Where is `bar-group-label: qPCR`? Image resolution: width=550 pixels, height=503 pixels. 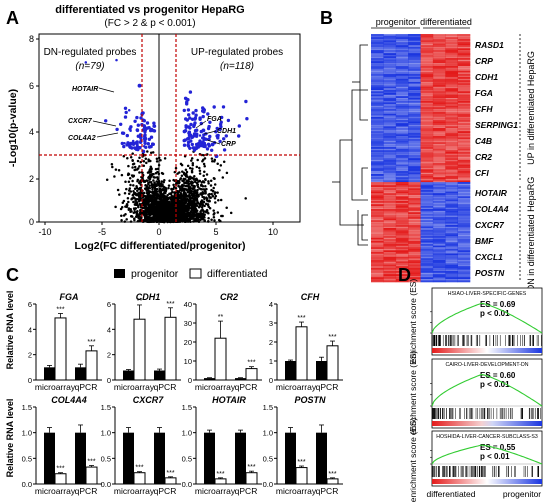
bar-group-label: qPCR is located at coordinates (165, 387).